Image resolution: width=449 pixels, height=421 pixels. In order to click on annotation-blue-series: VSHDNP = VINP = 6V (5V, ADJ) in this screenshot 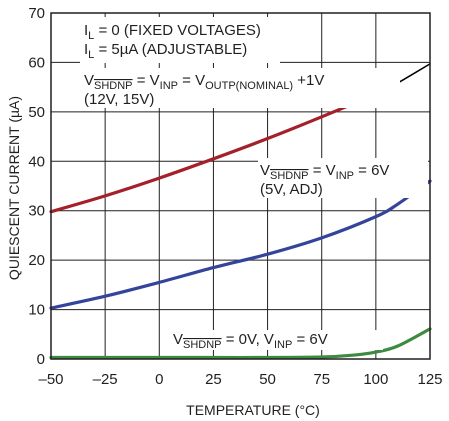, I will do `click(343, 178)`.